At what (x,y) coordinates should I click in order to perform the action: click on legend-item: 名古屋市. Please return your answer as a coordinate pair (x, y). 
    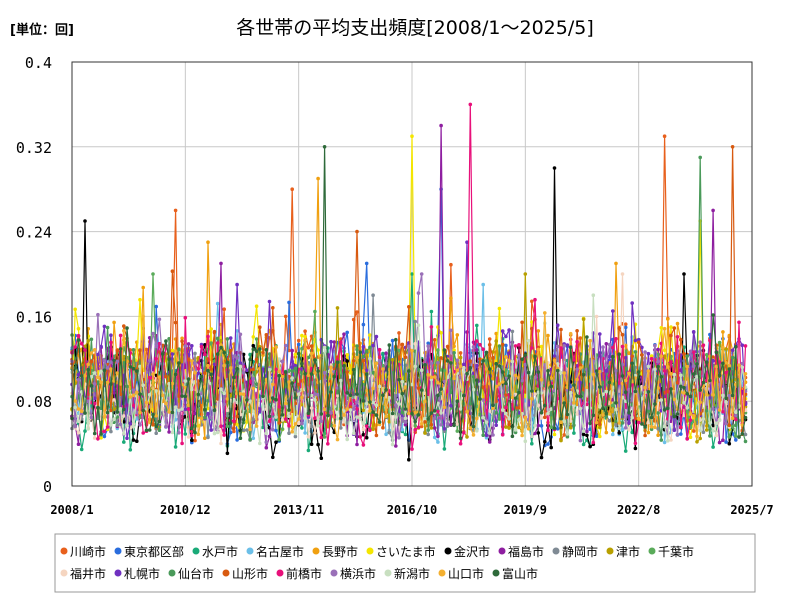
    Looking at the image, I should click on (275, 551).